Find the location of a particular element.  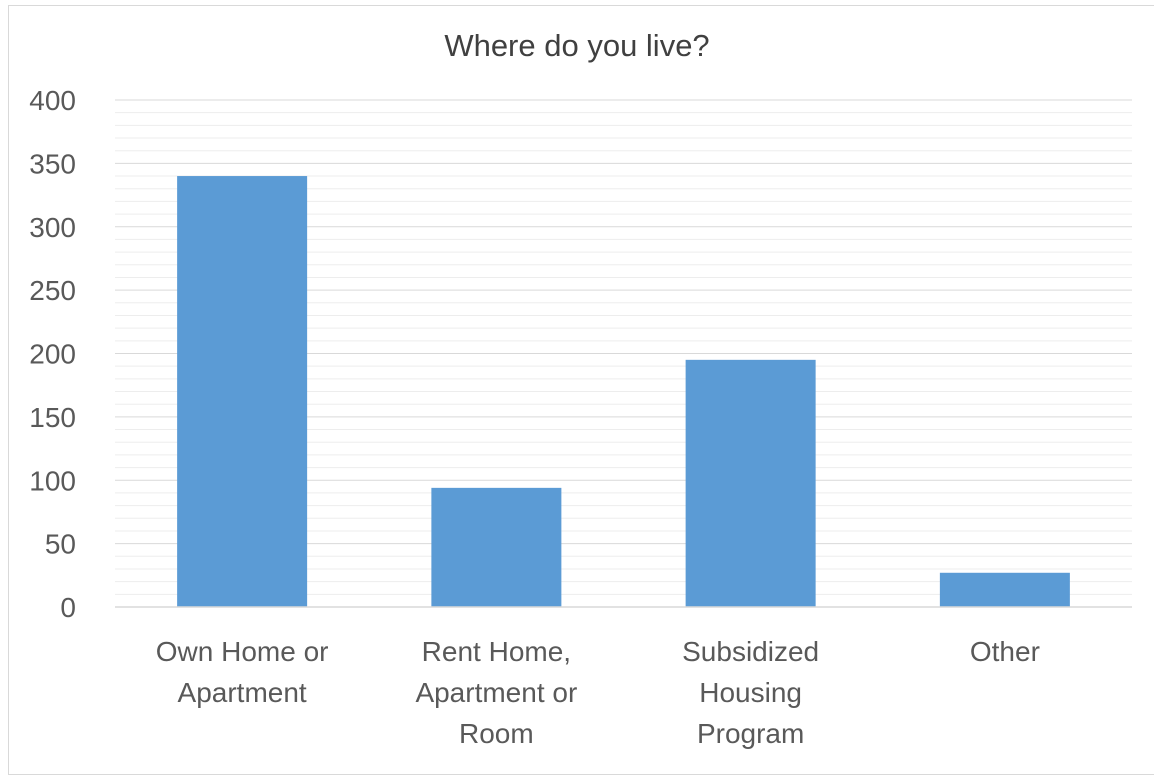

y-tick-label: 200 is located at coordinates (52, 354).